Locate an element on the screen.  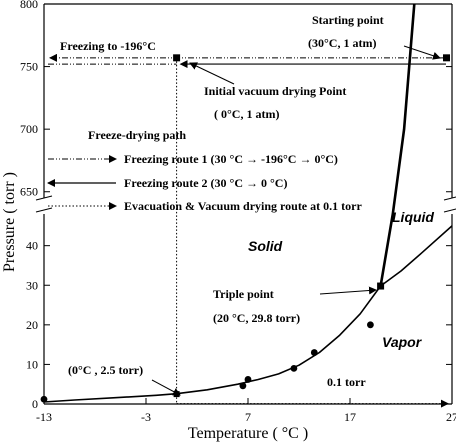
y-tick-label: 10 is located at coordinates (32, 364).